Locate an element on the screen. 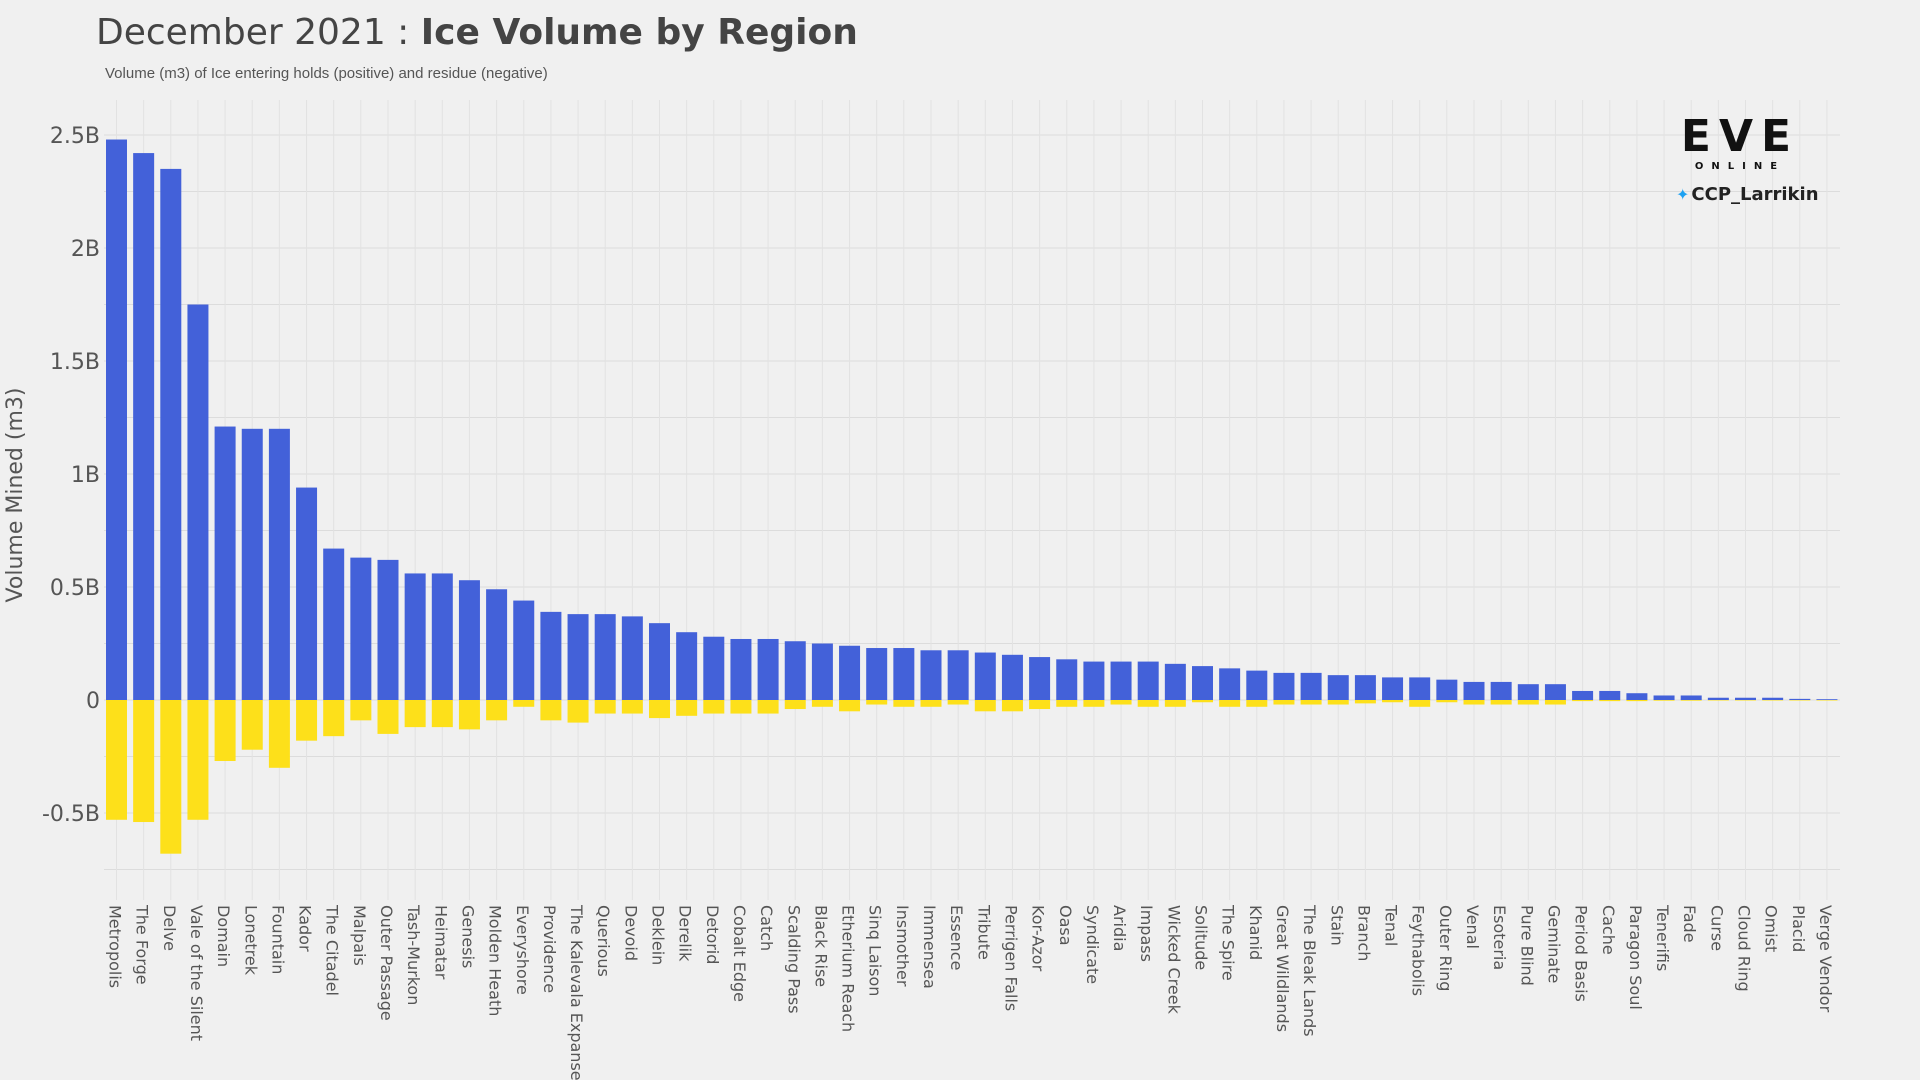 This screenshot has width=1920, height=1080. title-prefix: December 2021 : is located at coordinates (258, 32).